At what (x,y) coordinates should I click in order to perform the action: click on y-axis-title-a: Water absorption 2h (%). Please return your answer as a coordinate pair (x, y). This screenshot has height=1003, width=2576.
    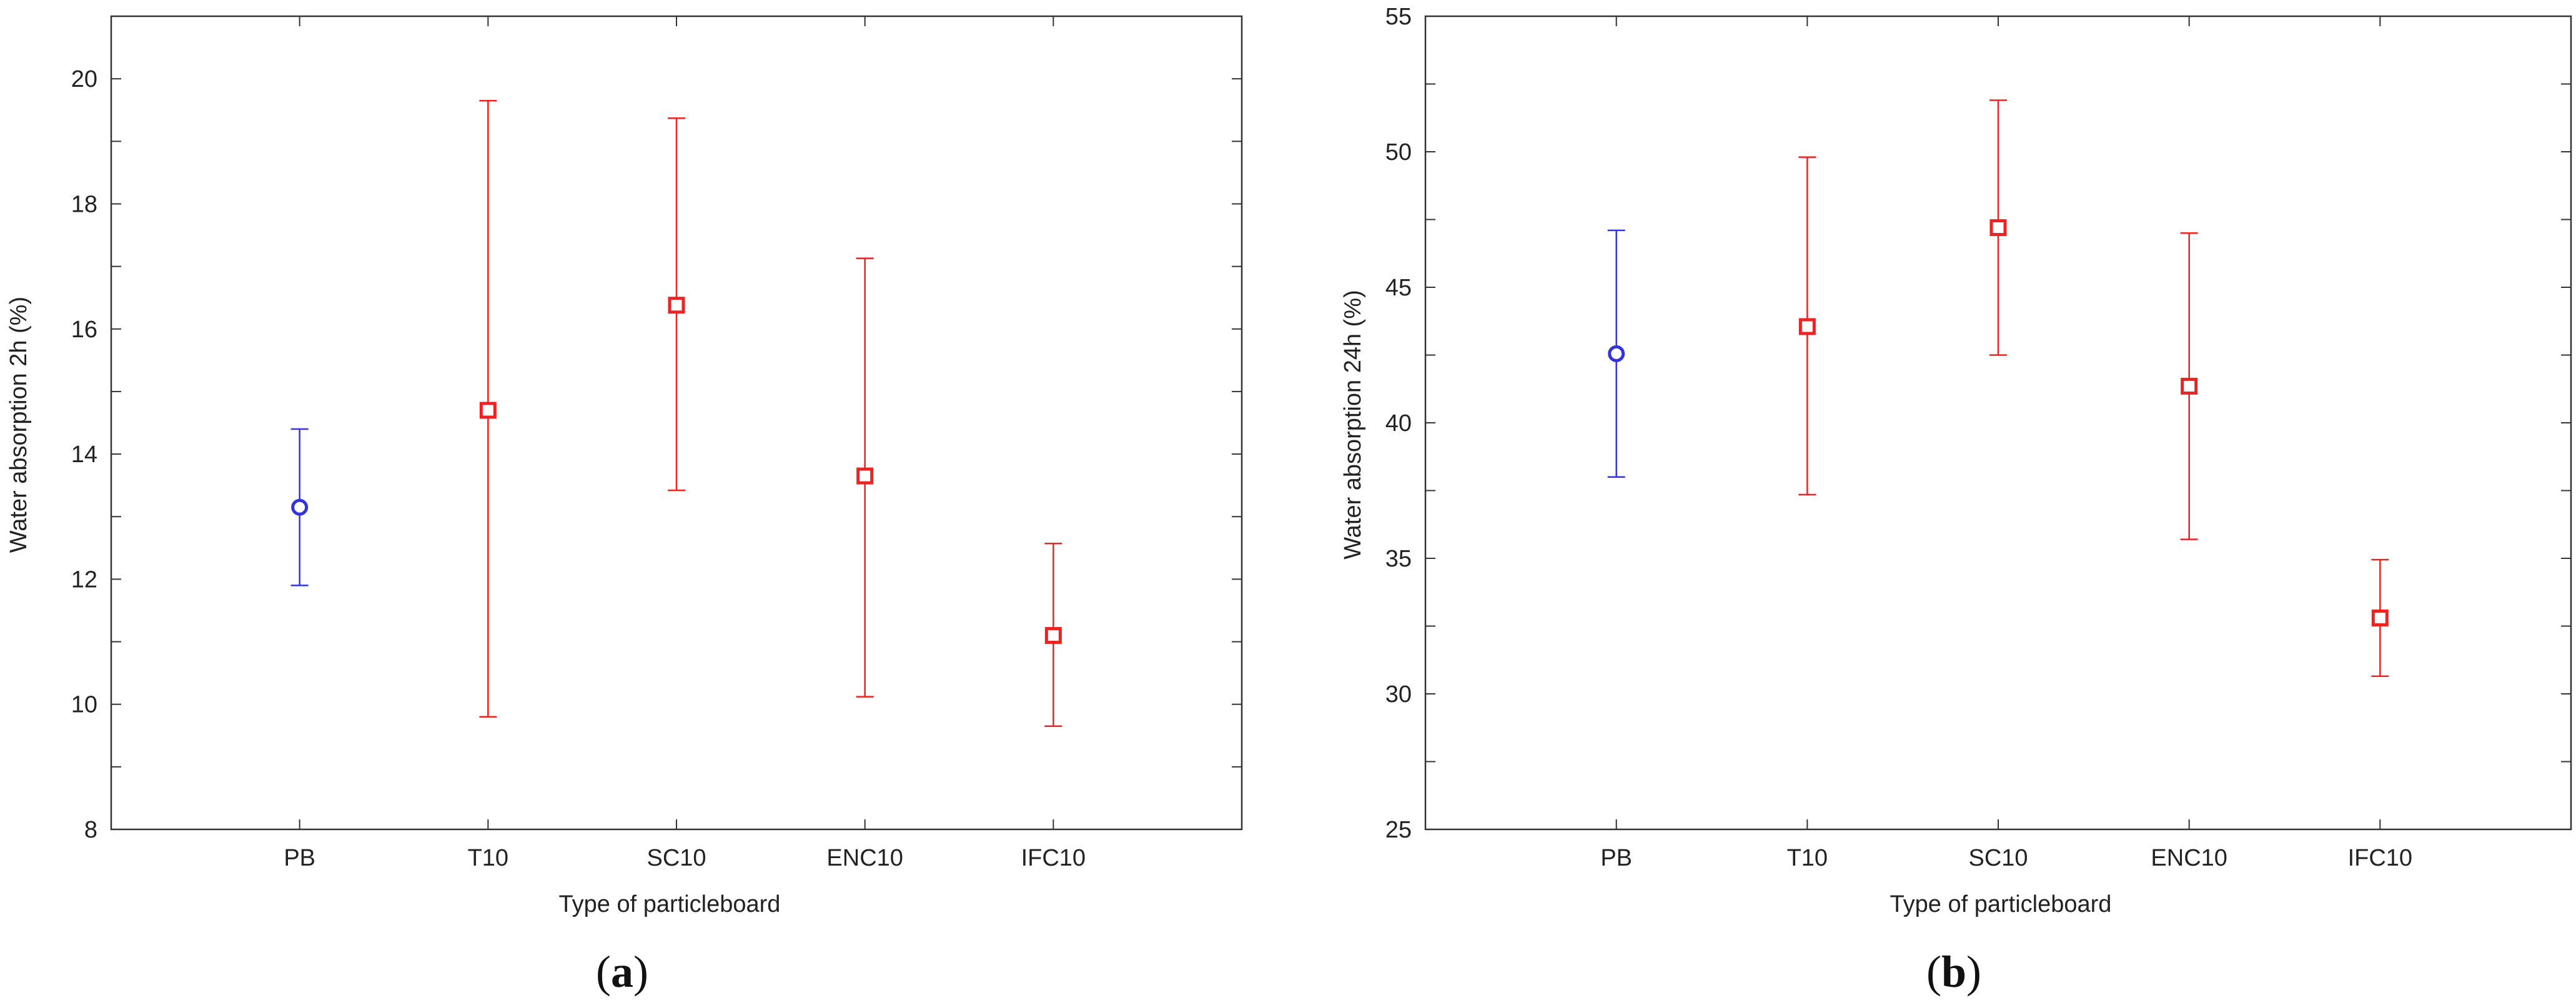
    Looking at the image, I should click on (19, 425).